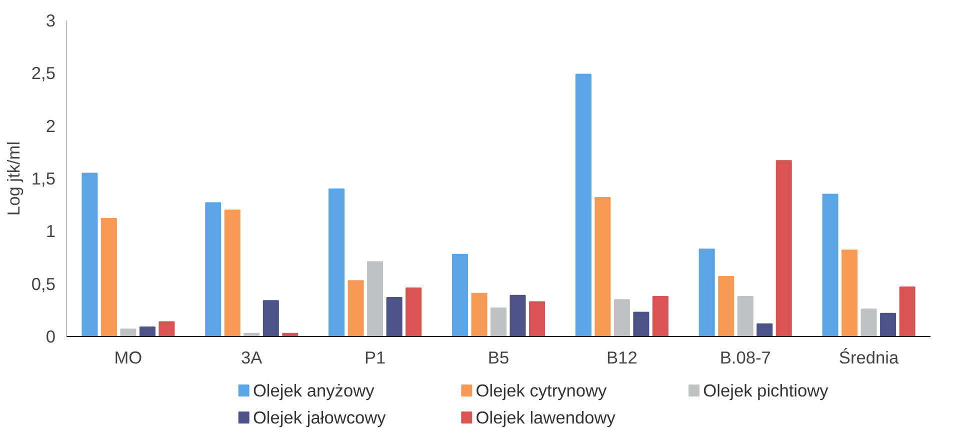 The height and width of the screenshot is (448, 957). Describe the element at coordinates (51, 231) in the screenshot. I see `y-tick-label: 1` at that location.